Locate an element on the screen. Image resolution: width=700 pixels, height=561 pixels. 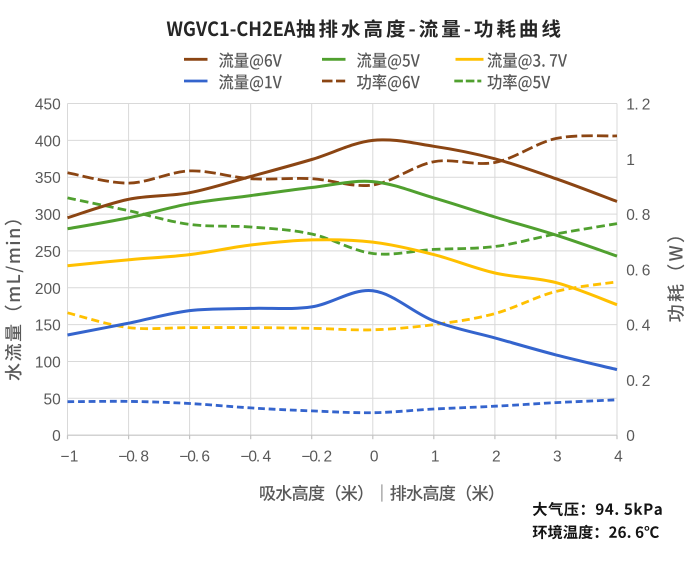
svg-text: 0. 4 is located at coordinates (638, 326).